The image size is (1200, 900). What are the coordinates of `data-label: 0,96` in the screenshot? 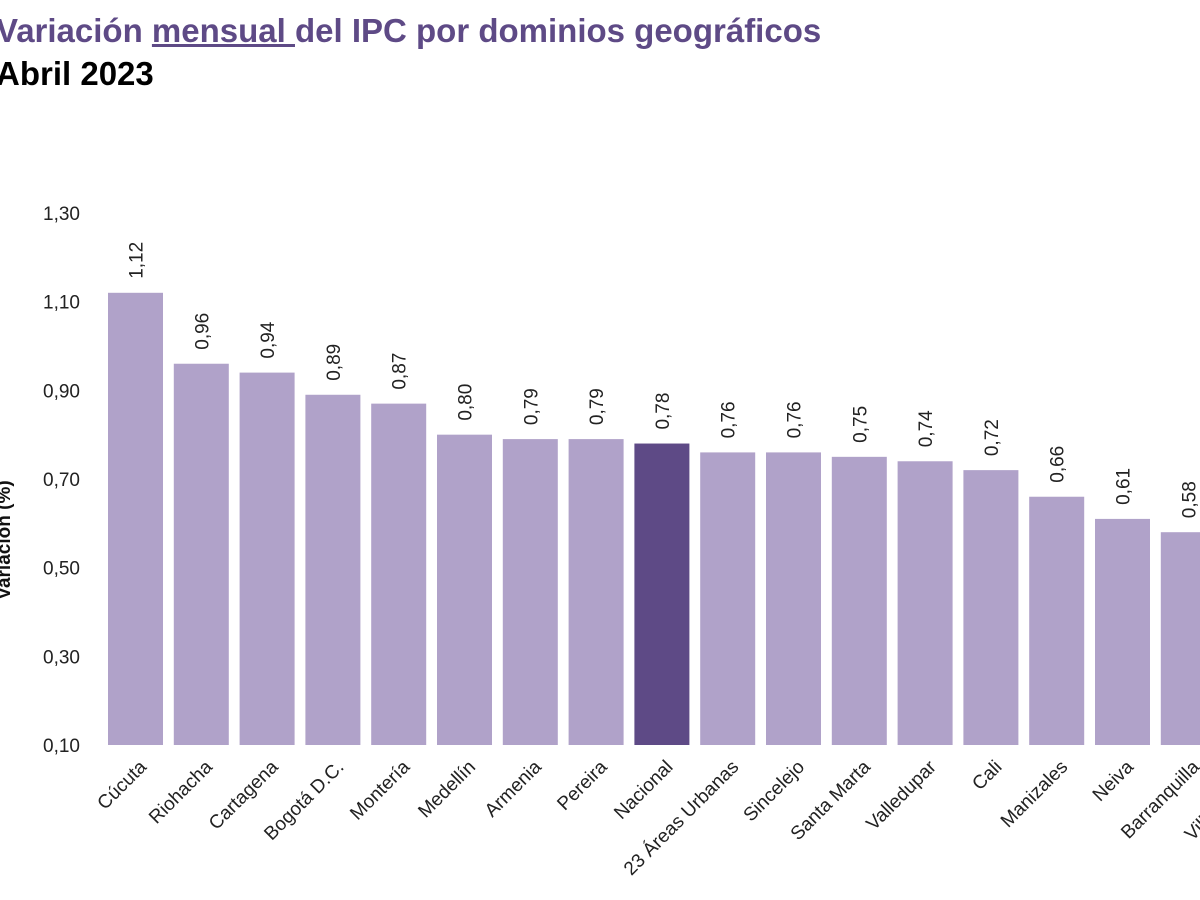 It's located at (202, 331).